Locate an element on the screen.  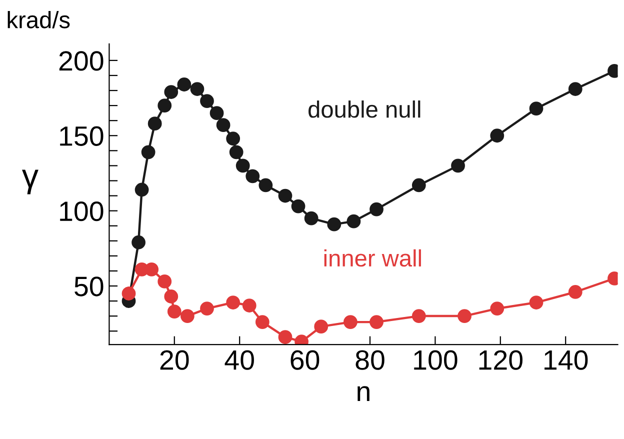
y-tick-label: 100 is located at coordinates (82, 211).